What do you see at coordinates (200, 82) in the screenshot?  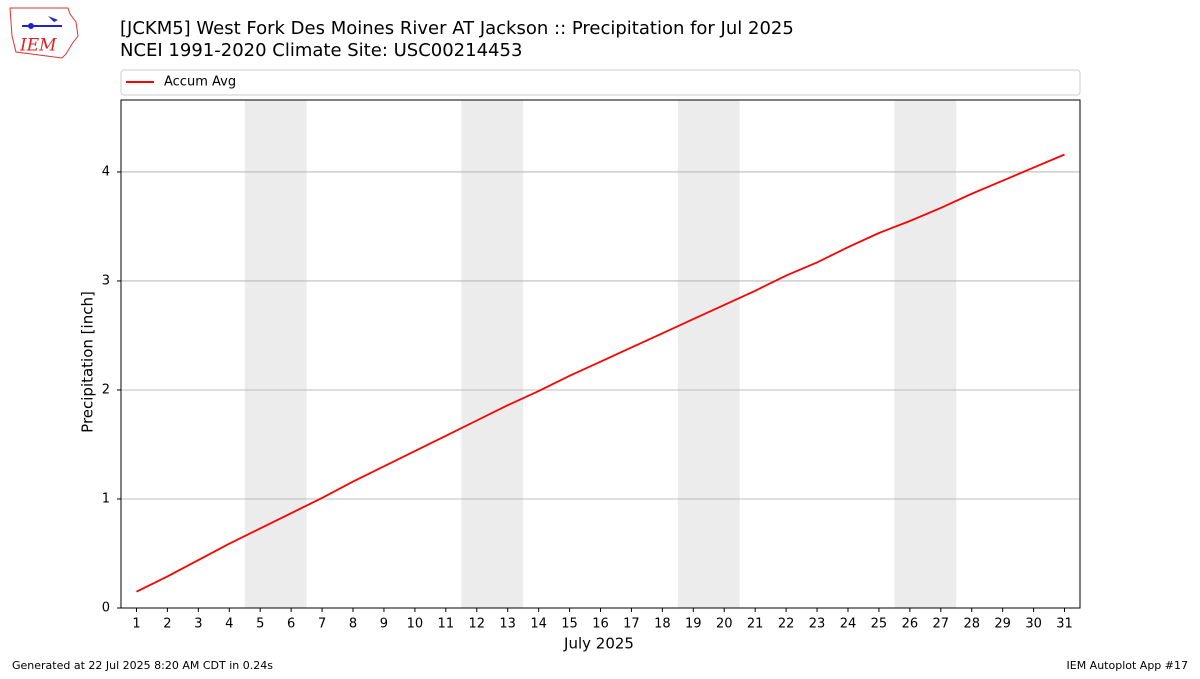 I see `legend-label: Accum Avg` at bounding box center [200, 82].